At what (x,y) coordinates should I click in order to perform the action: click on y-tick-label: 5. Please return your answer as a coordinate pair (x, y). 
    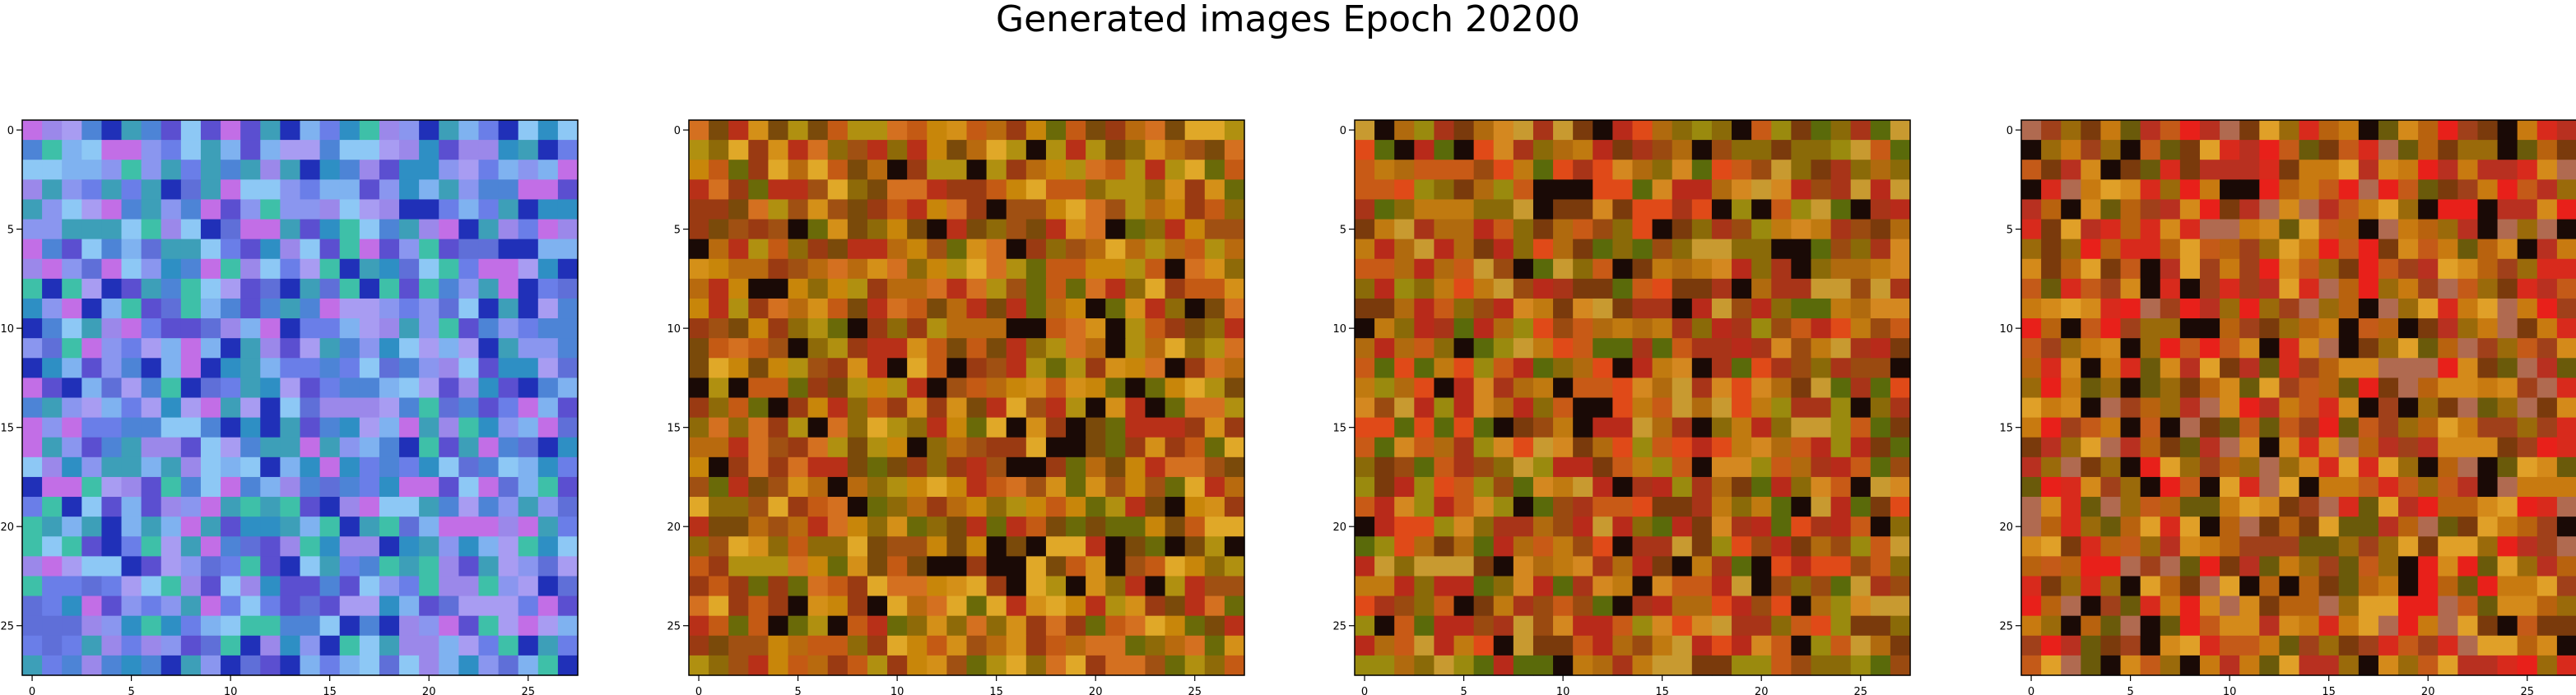
    Looking at the image, I should click on (677, 231).